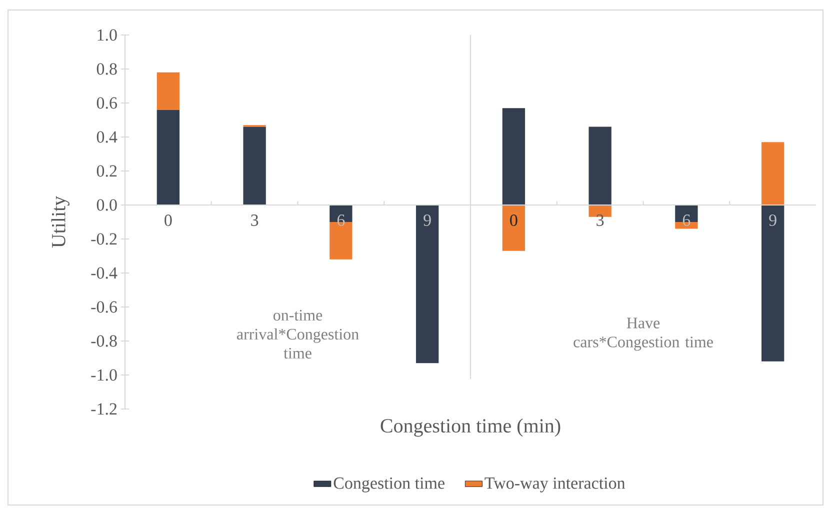 The image size is (831, 508). I want to click on y-tick-label: -0.4, so click(104, 273).